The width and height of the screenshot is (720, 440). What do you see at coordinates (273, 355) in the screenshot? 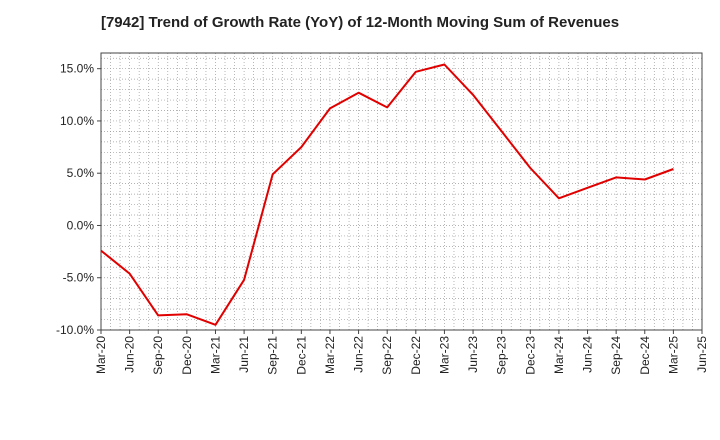
I see `x-tick-label: Sep-21` at bounding box center [273, 355].